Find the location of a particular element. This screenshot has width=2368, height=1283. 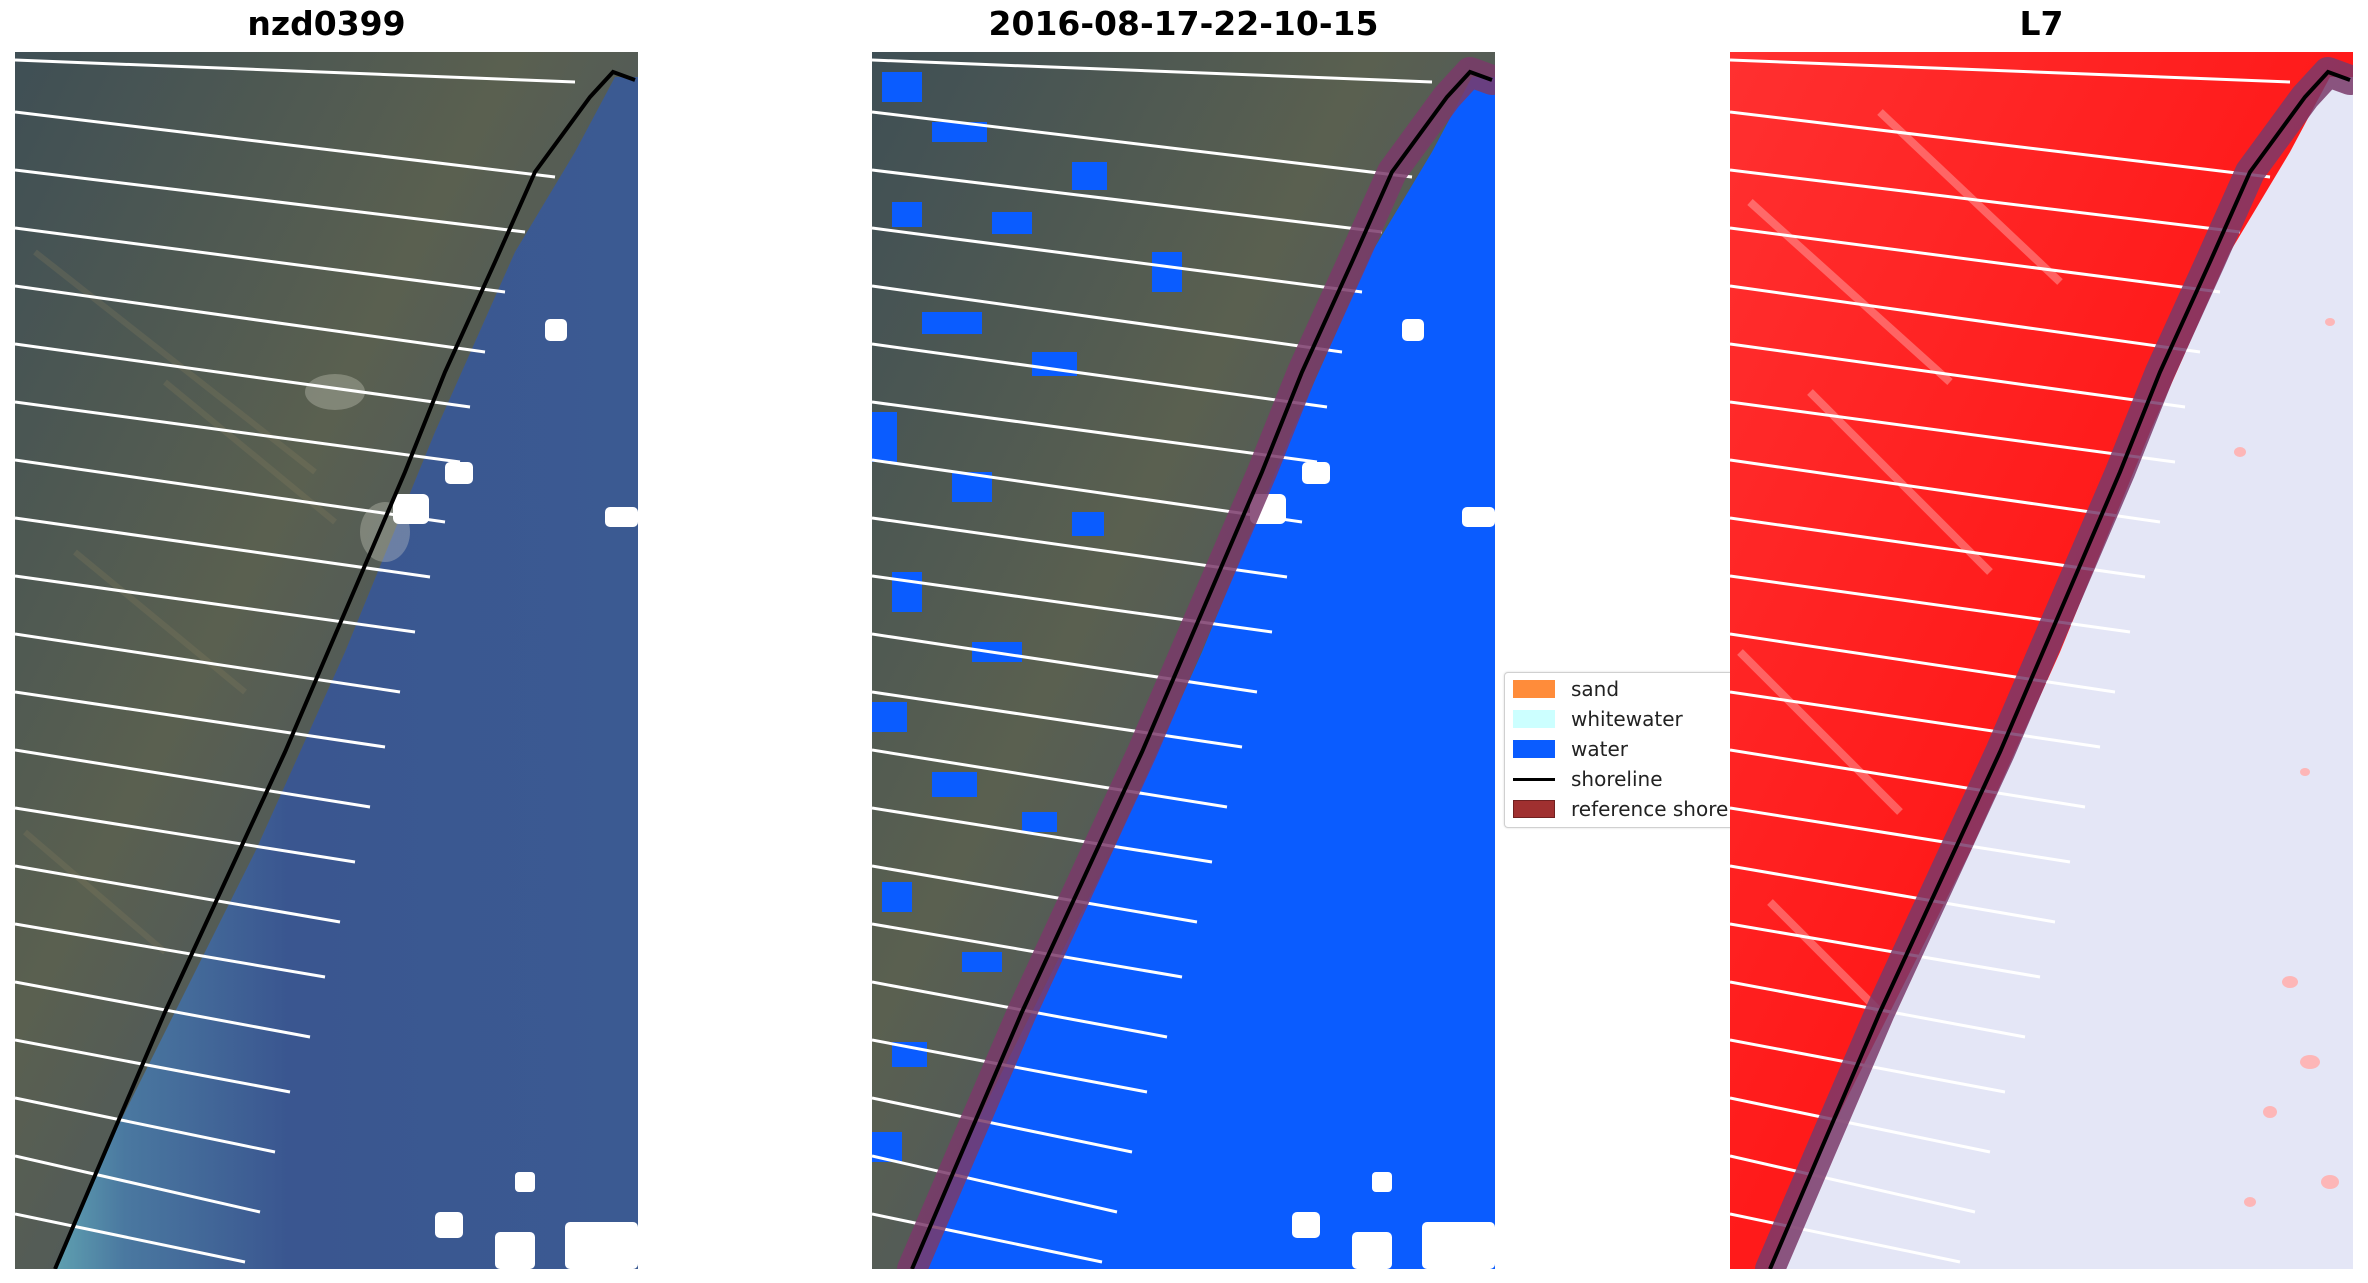

shoreline-swatch is located at coordinates (1534, 779).